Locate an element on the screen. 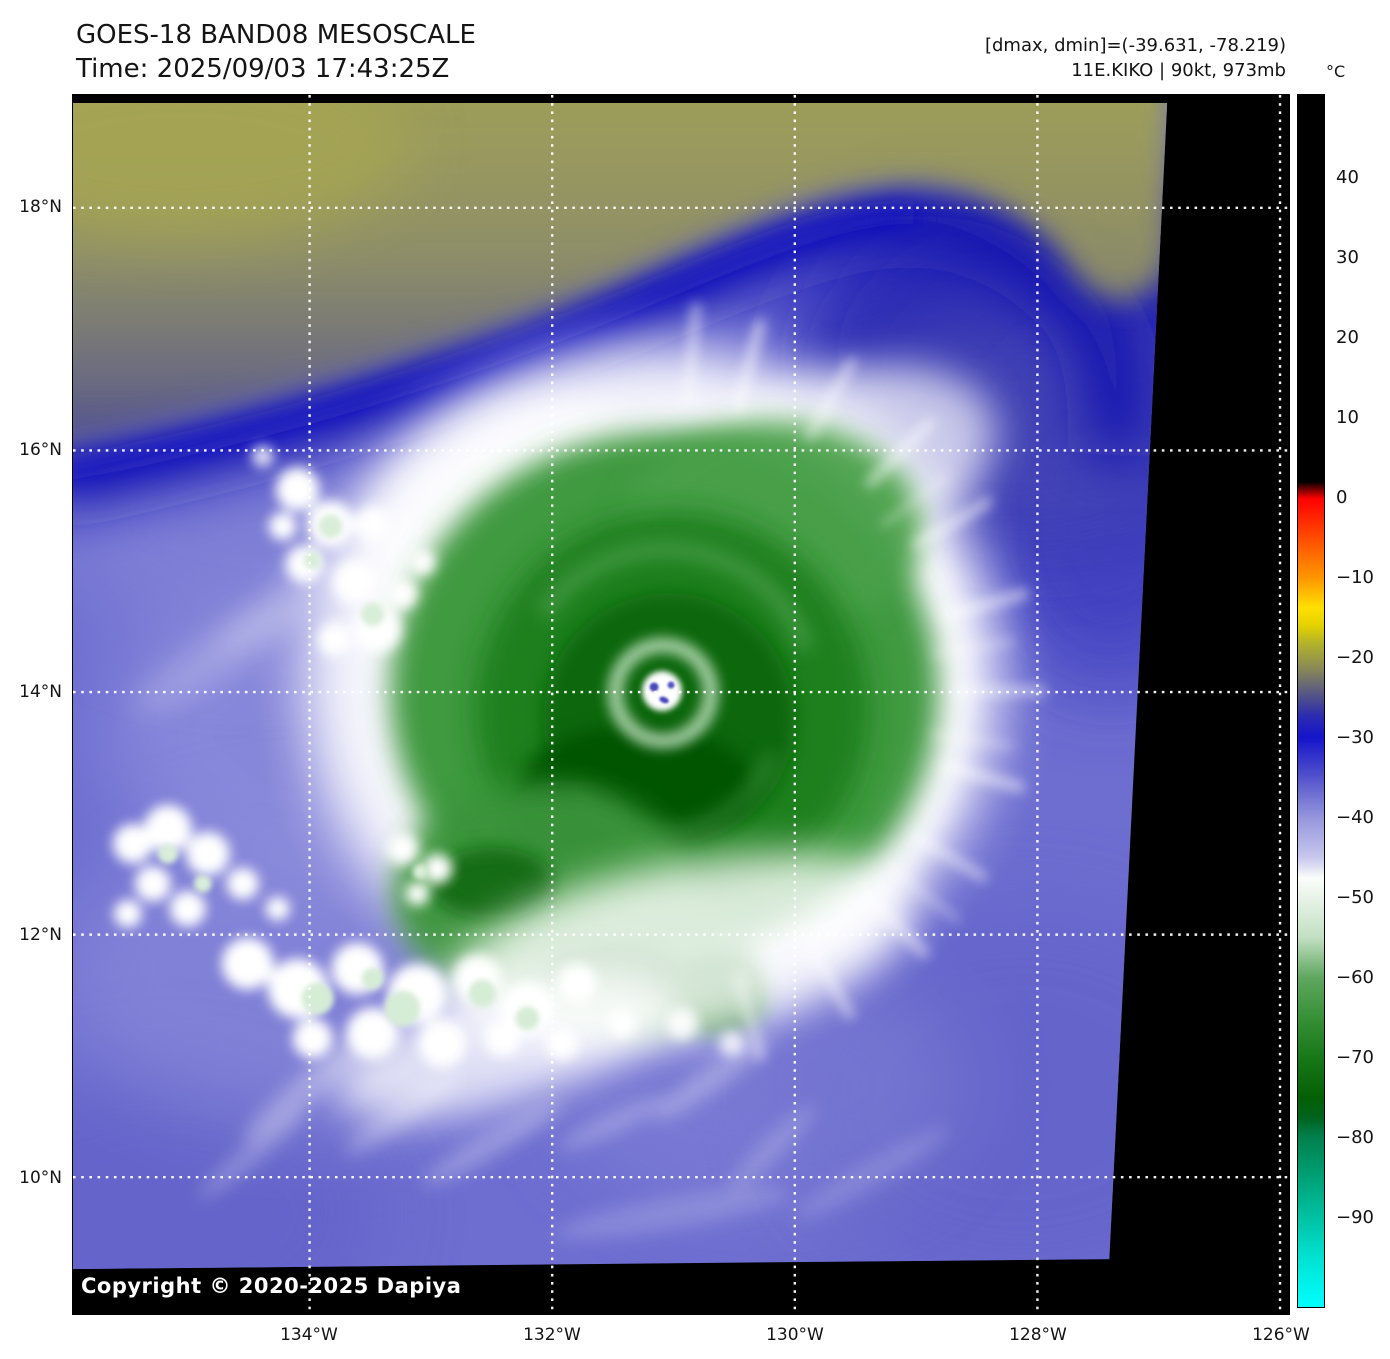 Image resolution: width=1390 pixels, height=1359 pixels. cbar-tick-40: 40 is located at coordinates (1347, 177).